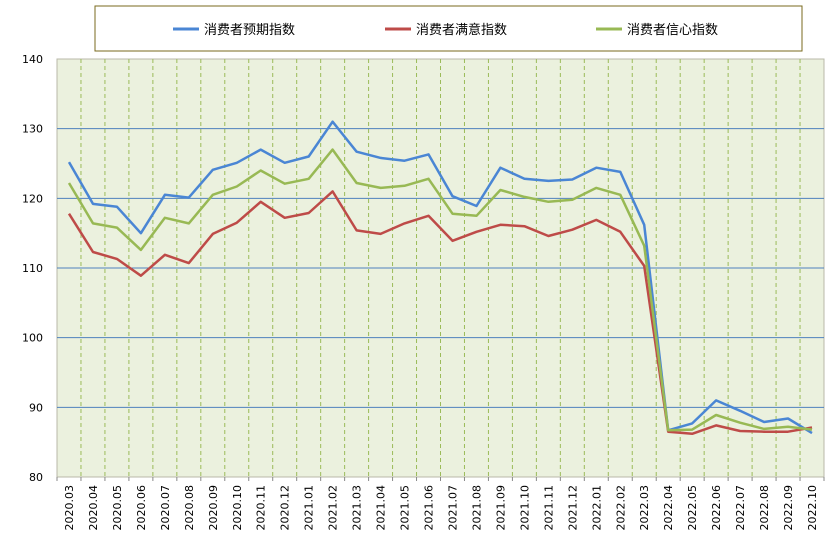  Describe the element at coordinates (36, 407) in the screenshot. I see `y-tick-label: 90` at that location.